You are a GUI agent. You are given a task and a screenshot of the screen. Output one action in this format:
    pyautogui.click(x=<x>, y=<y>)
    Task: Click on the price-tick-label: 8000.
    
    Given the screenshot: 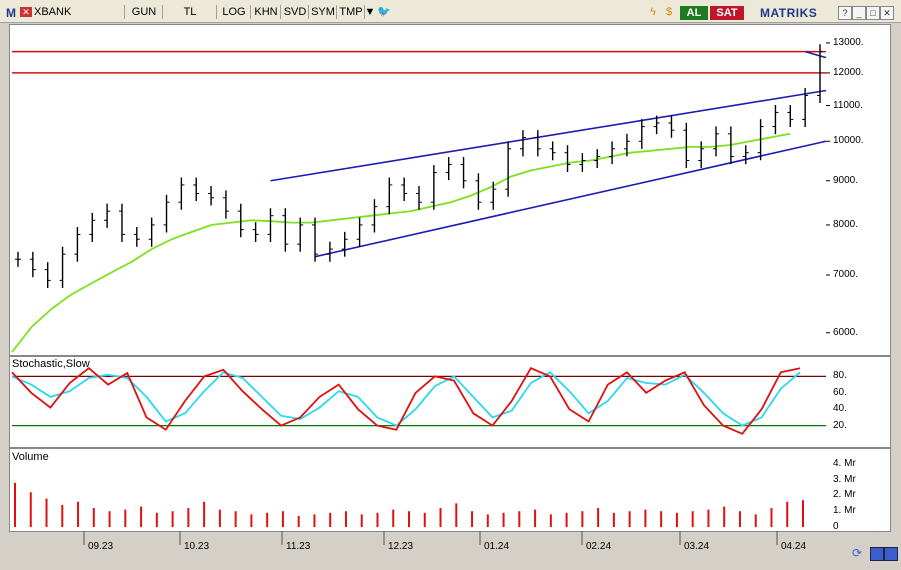 What is the action you would take?
    pyautogui.click(x=846, y=224)
    